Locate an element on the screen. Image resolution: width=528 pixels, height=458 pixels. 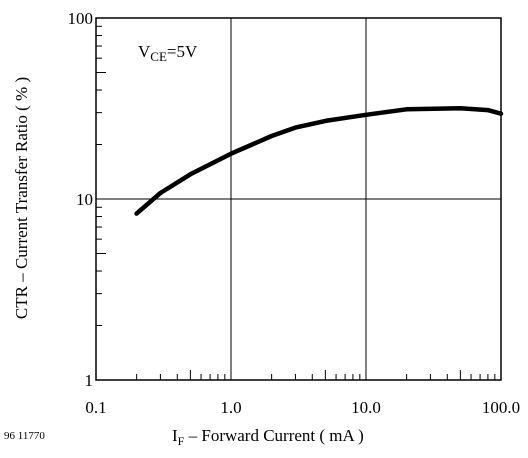
y-axis-label: CTR – Current Transfer Ratio ( % ) is located at coordinates (21, 198).